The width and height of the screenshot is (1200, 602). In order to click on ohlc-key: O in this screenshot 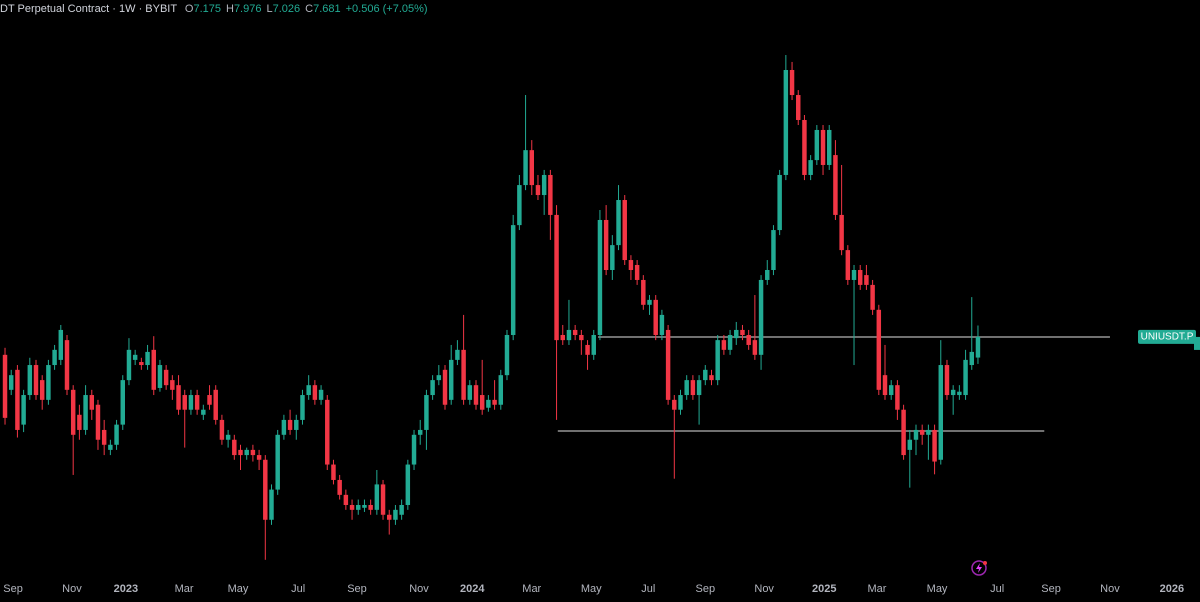, I will do `click(189, 9)`.